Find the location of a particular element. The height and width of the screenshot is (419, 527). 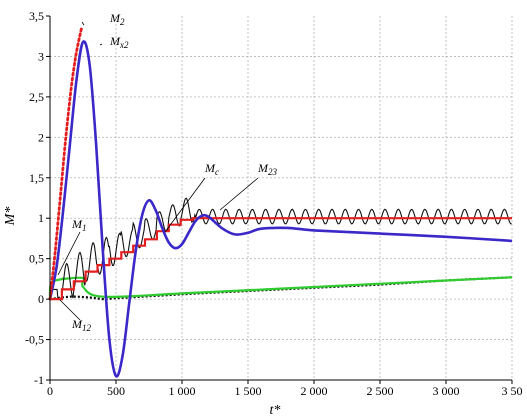

annotation-subscript: 1 is located at coordinates (84, 228).